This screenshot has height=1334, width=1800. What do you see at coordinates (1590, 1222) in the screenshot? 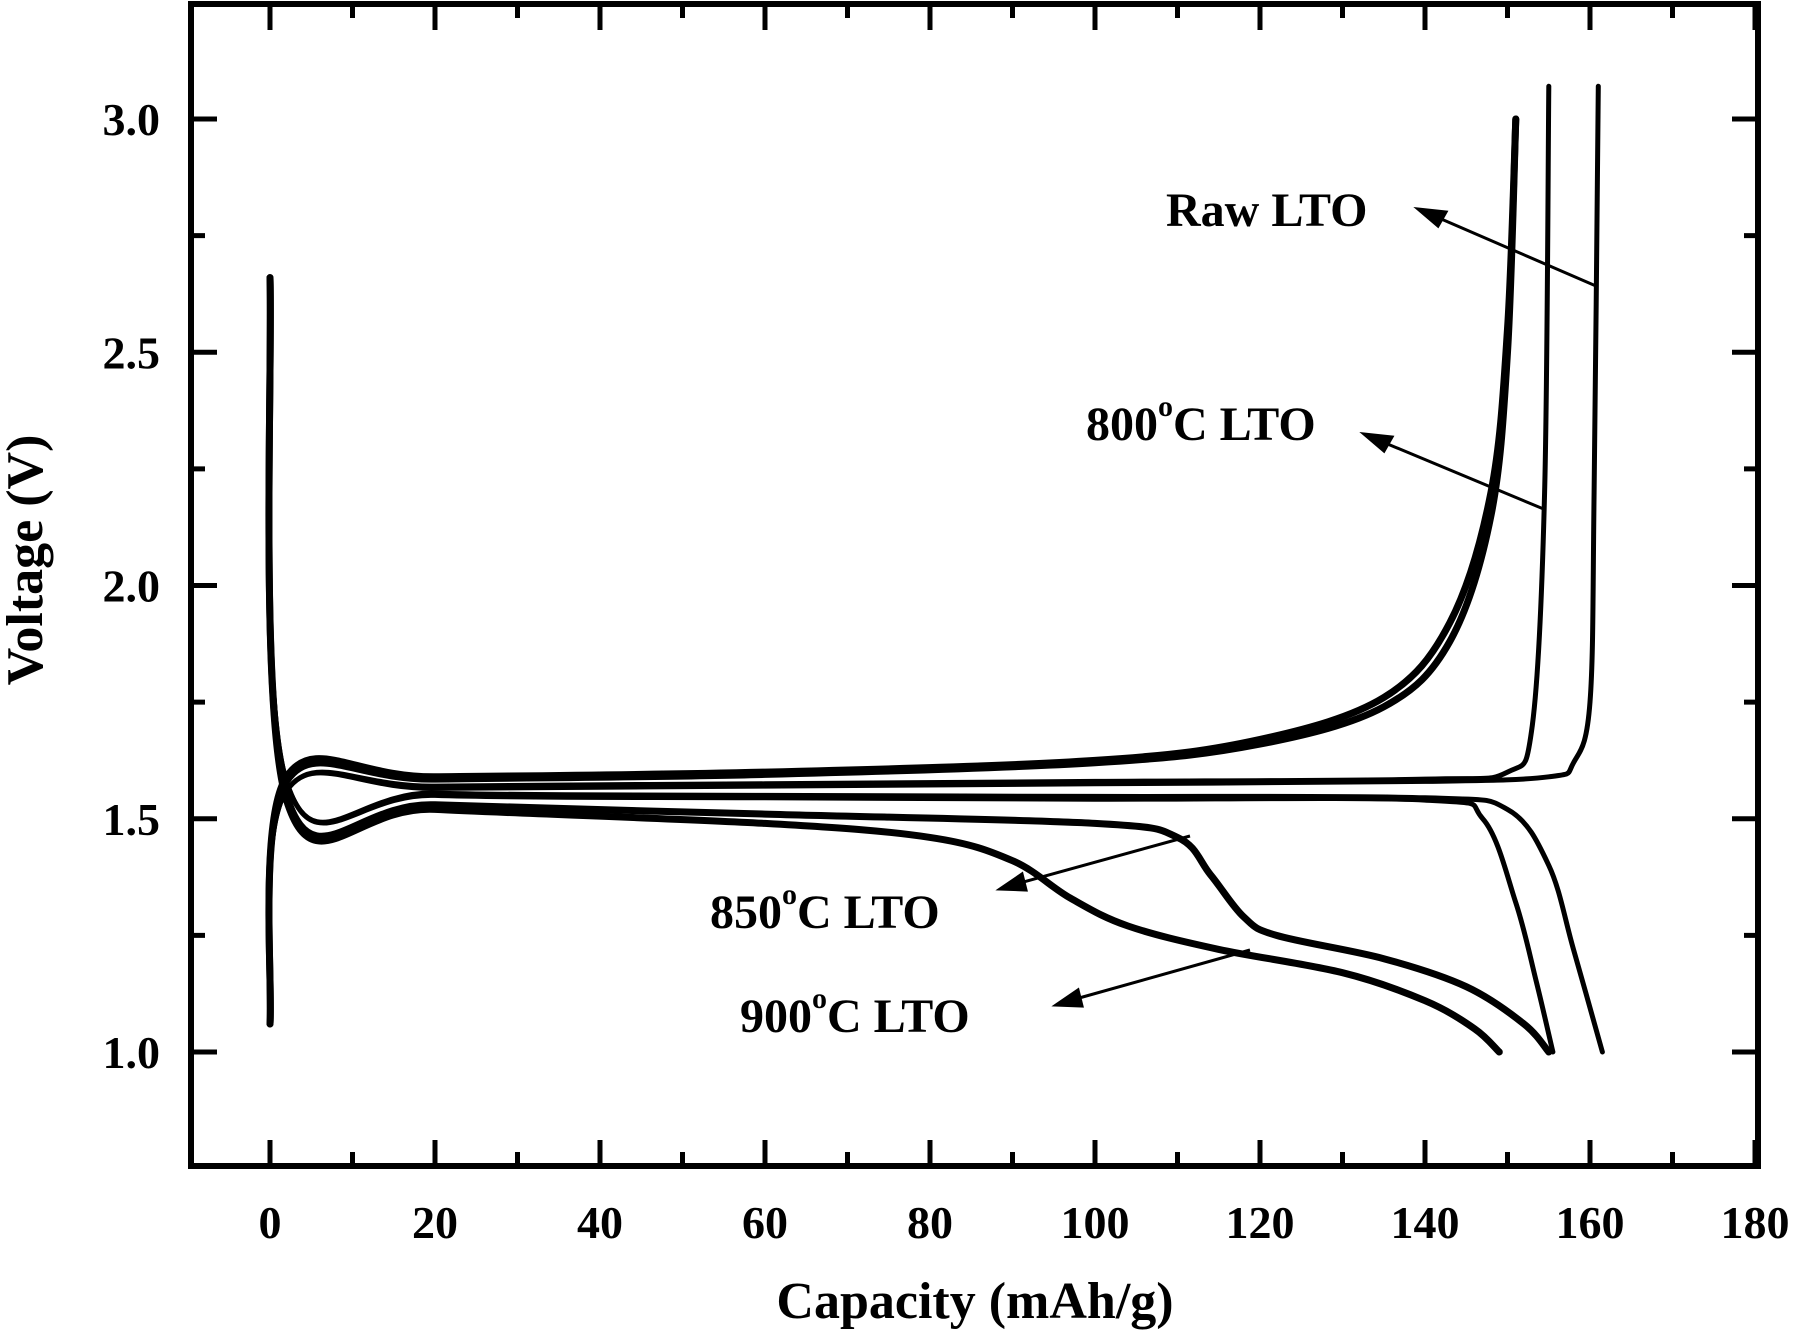
I see `x-tick-label: 160` at bounding box center [1590, 1222].